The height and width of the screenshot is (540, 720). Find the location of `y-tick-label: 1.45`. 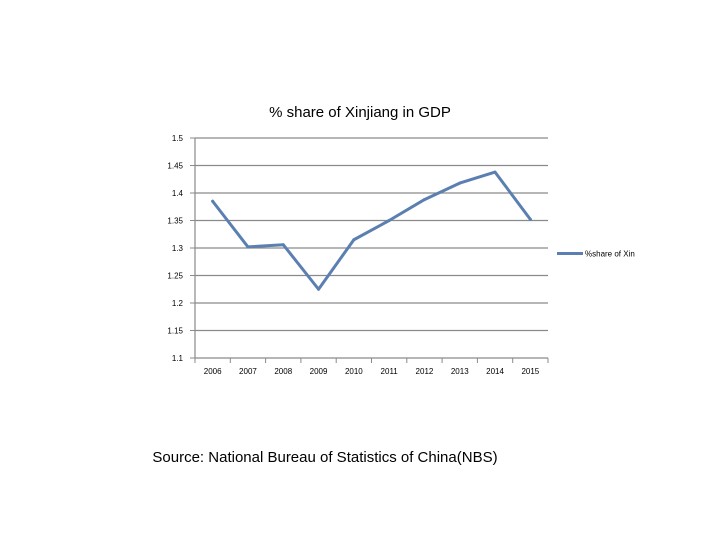

y-tick-label: 1.45 is located at coordinates (175, 166).